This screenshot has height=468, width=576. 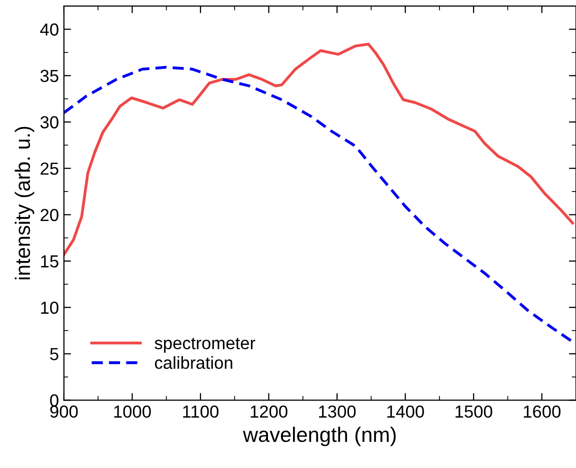 What do you see at coordinates (49, 168) in the screenshot?
I see `y-tick-label: 25` at bounding box center [49, 168].